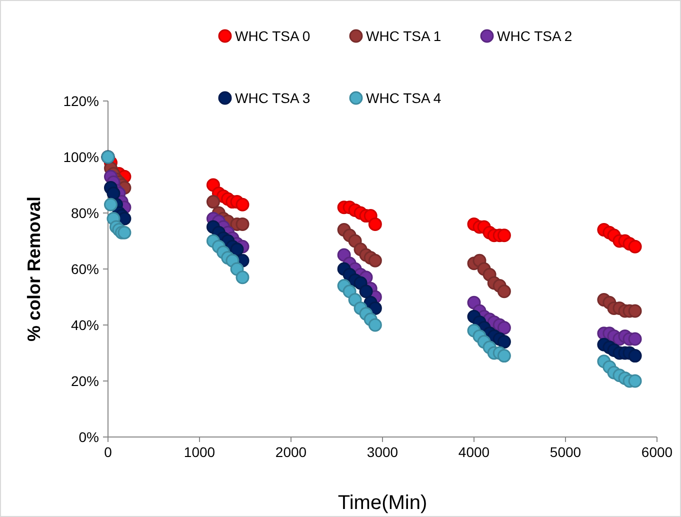 Image resolution: width=681 pixels, height=517 pixels. I want to click on legend-label: WHC TSA 2, so click(534, 36).